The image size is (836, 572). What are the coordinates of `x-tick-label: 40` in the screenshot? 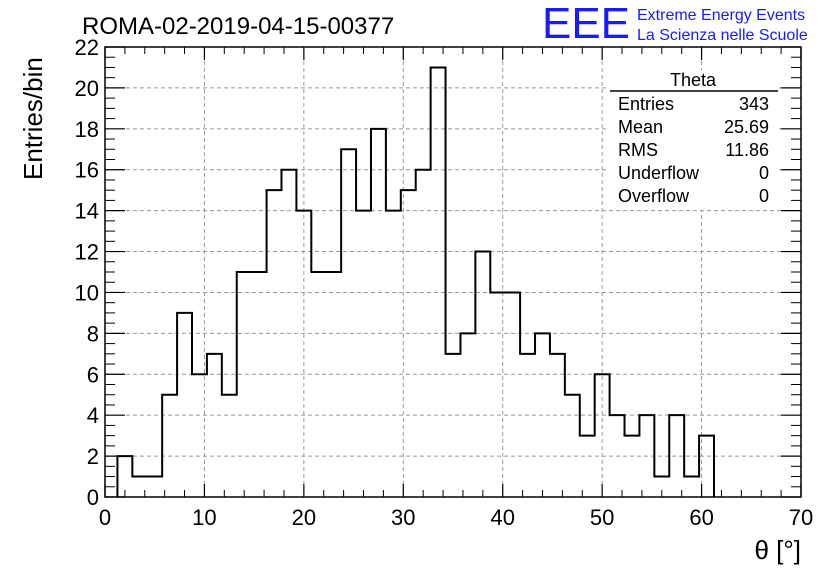 It's located at (502, 517).